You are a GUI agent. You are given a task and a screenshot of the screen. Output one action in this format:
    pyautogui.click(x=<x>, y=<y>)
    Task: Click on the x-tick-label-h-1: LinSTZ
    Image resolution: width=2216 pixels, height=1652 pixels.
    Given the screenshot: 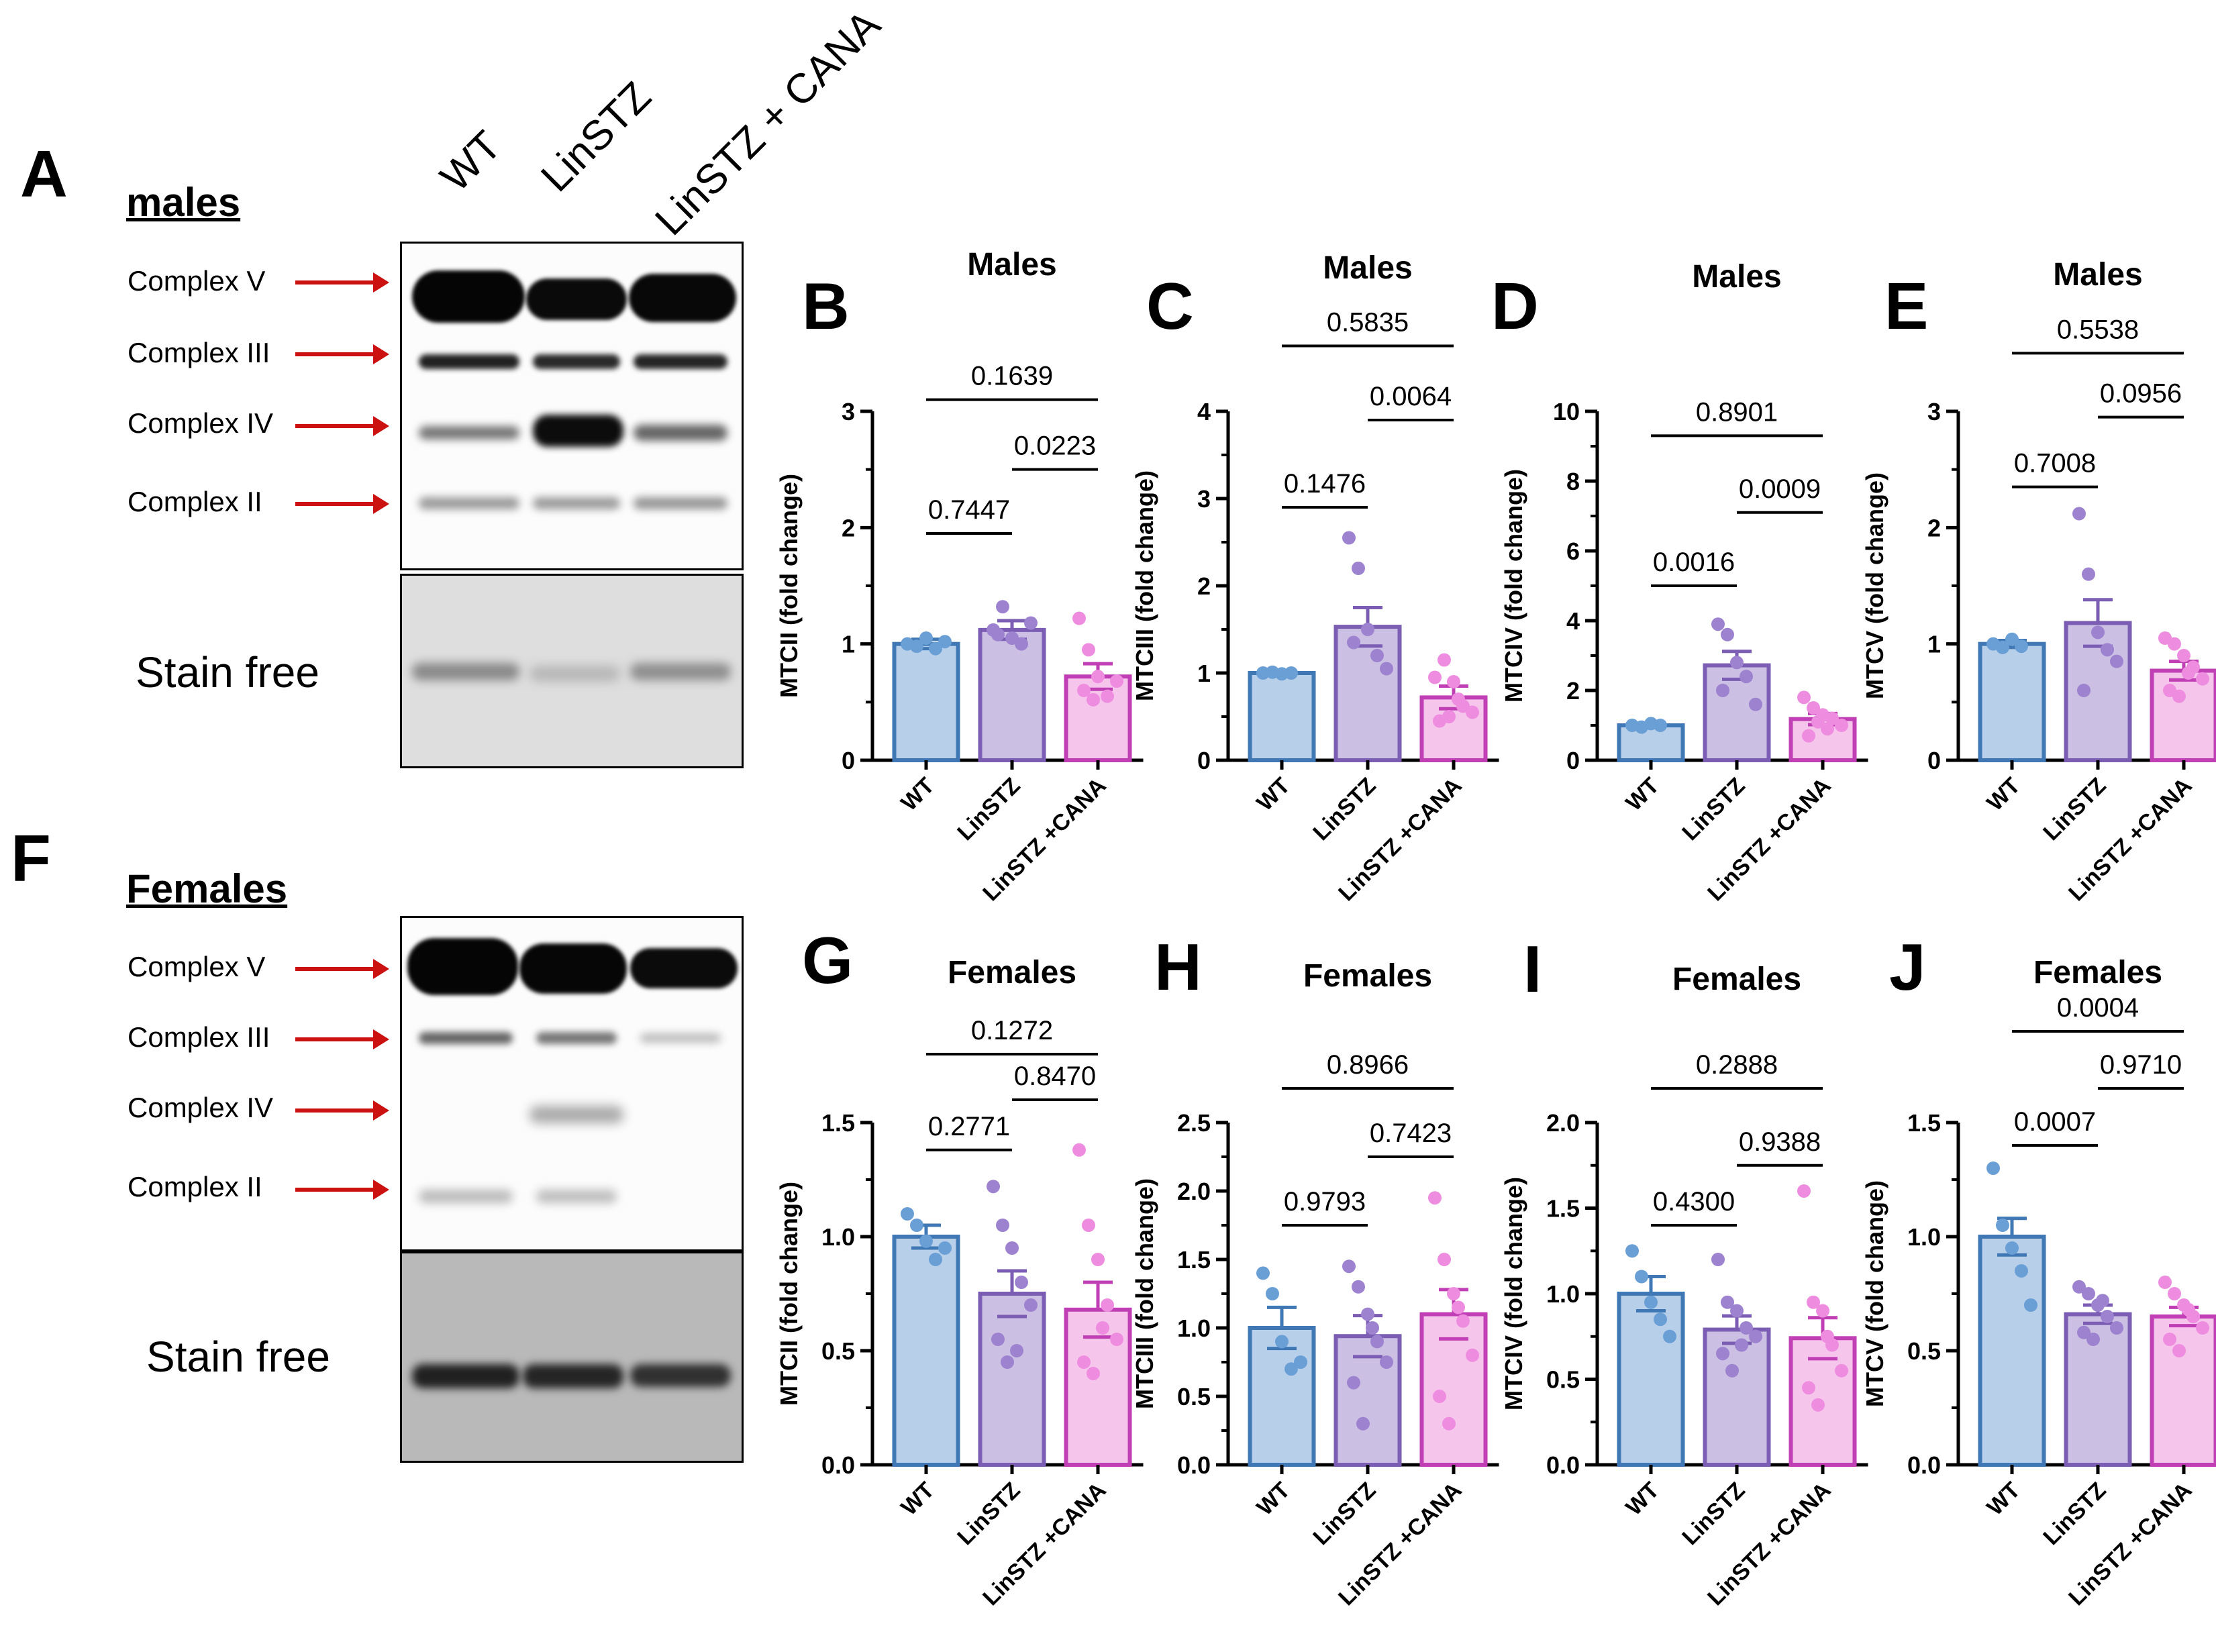 What is the action you would take?
    pyautogui.click(x=1344, y=1514)
    